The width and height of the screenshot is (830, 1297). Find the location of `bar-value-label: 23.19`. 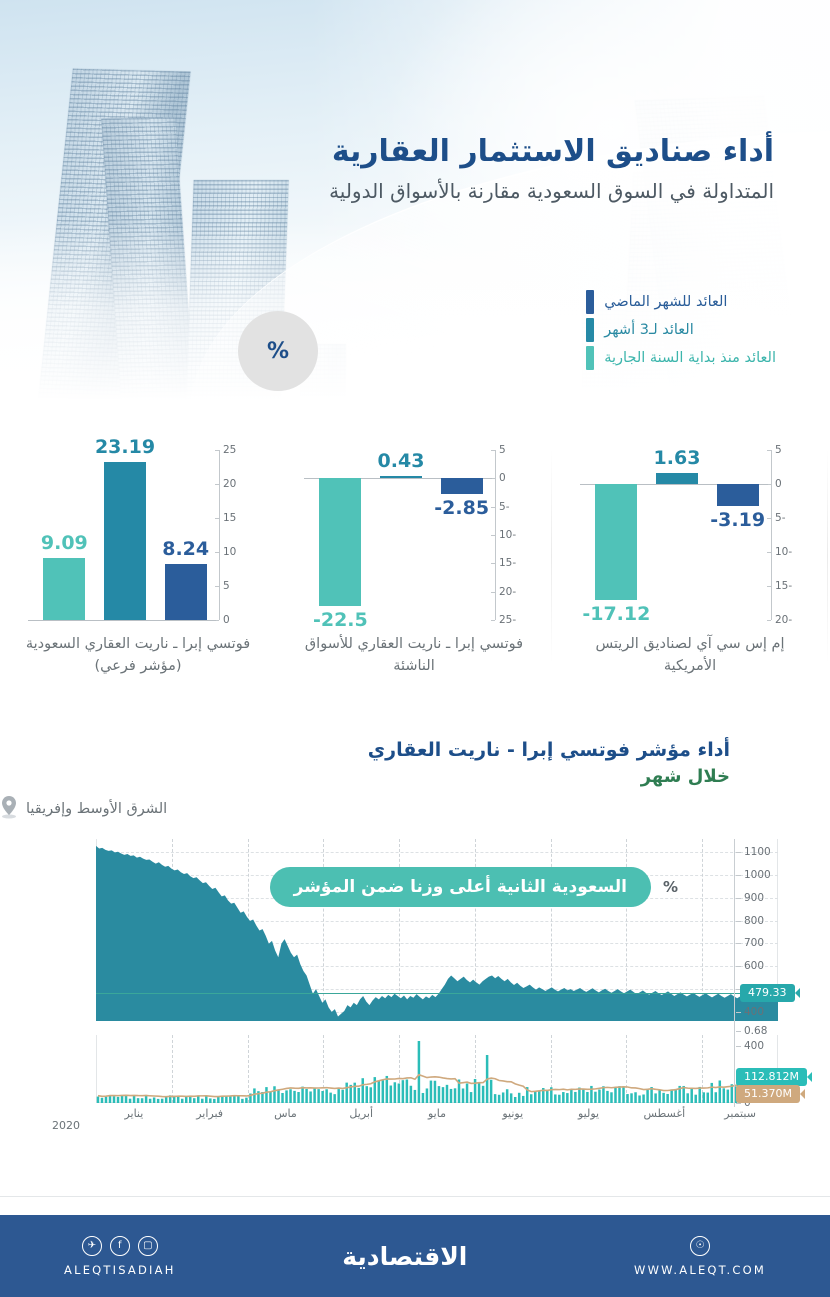

bar-value-label: 23.19 is located at coordinates (125, 447).